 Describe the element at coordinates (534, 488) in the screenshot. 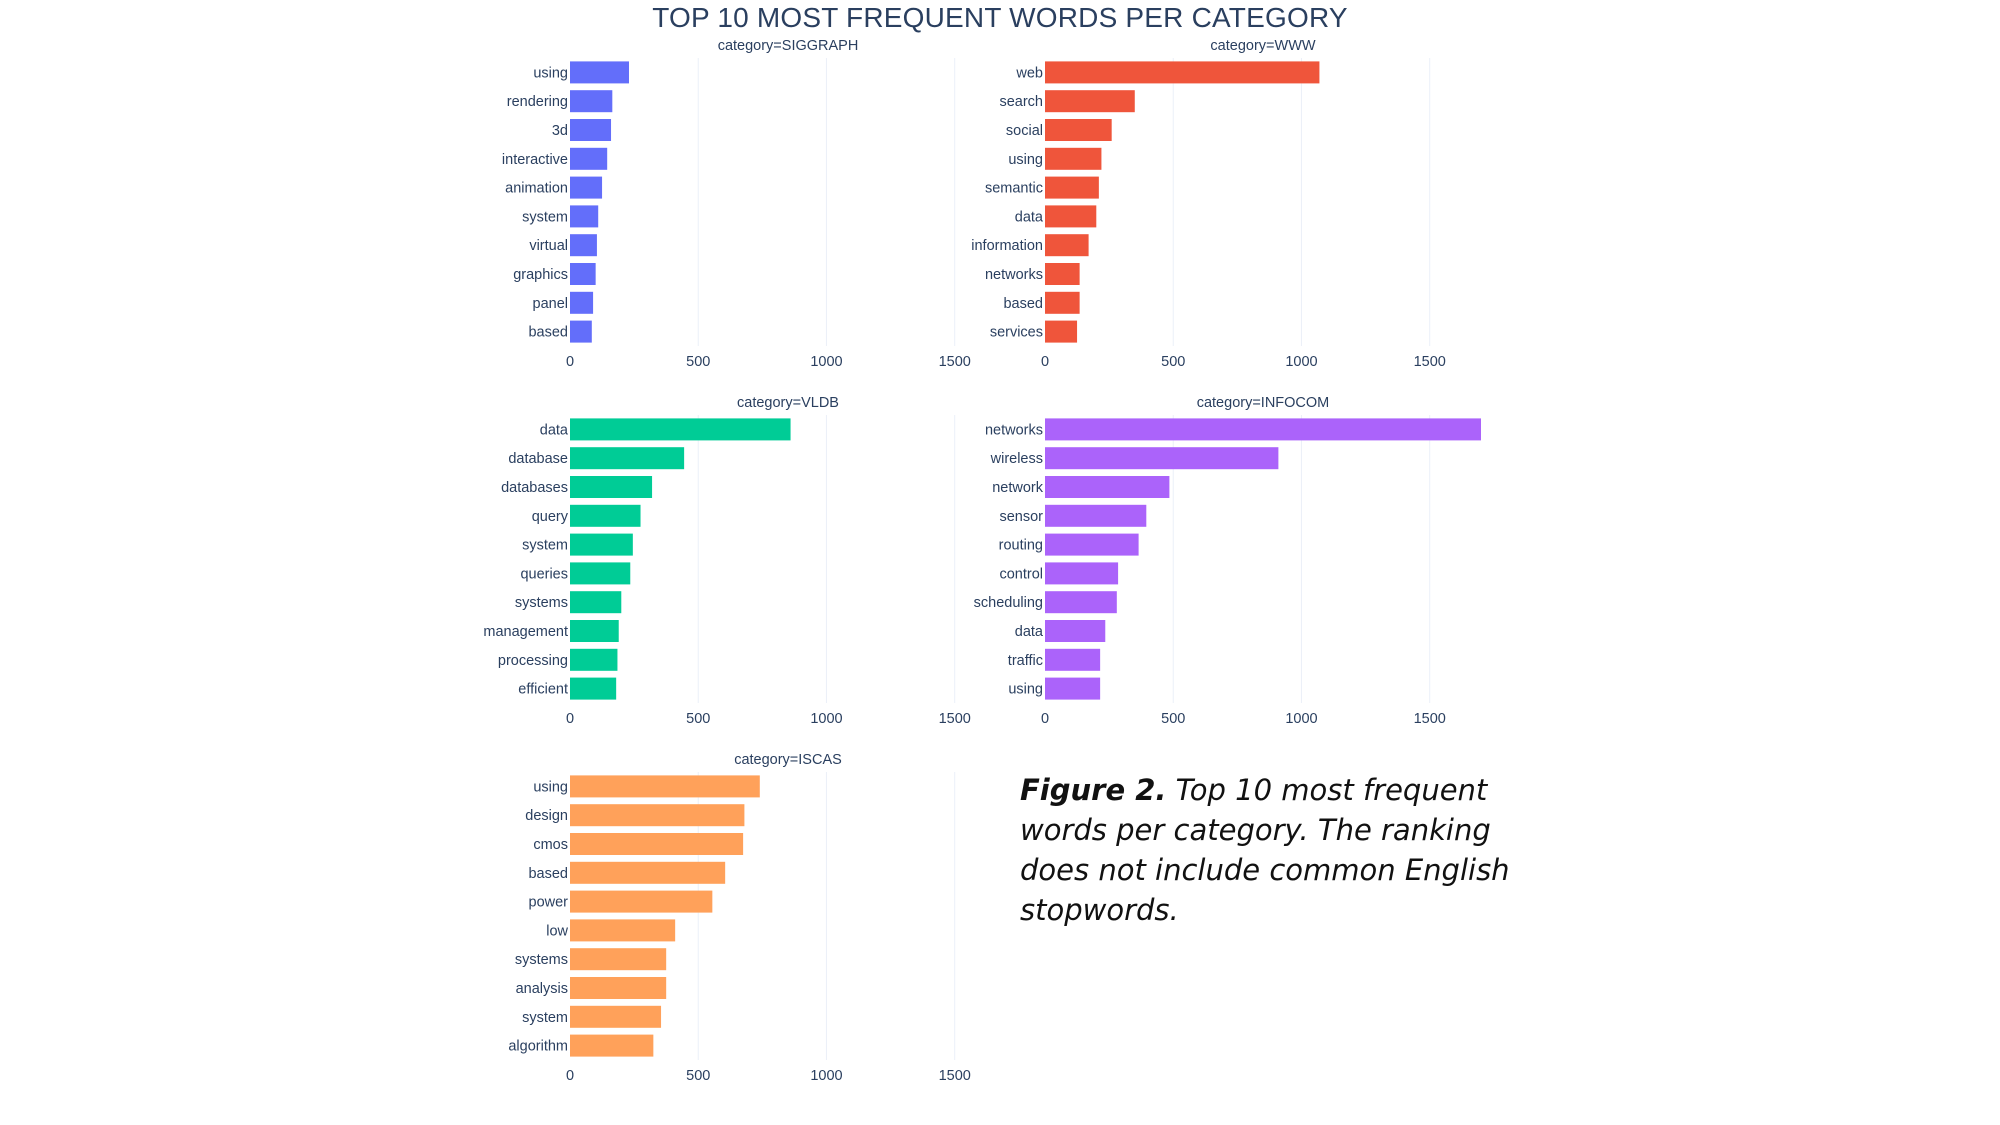

I see `category-label: databases` at that location.